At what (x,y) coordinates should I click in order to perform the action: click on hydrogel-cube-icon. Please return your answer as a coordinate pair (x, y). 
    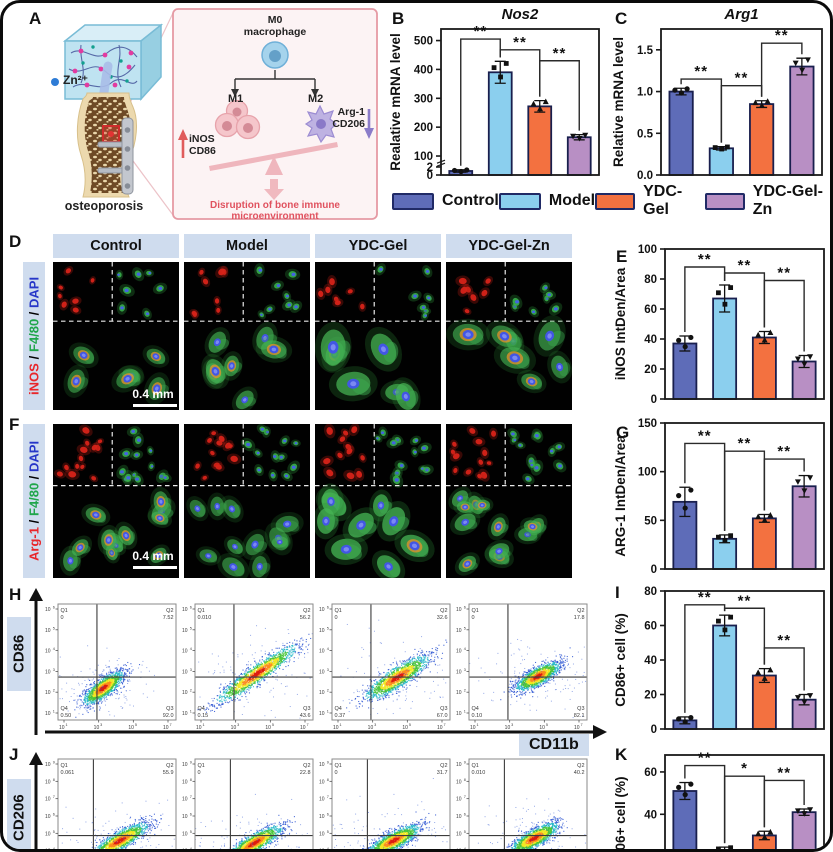
    Looking at the image, I should click on (113, 62).